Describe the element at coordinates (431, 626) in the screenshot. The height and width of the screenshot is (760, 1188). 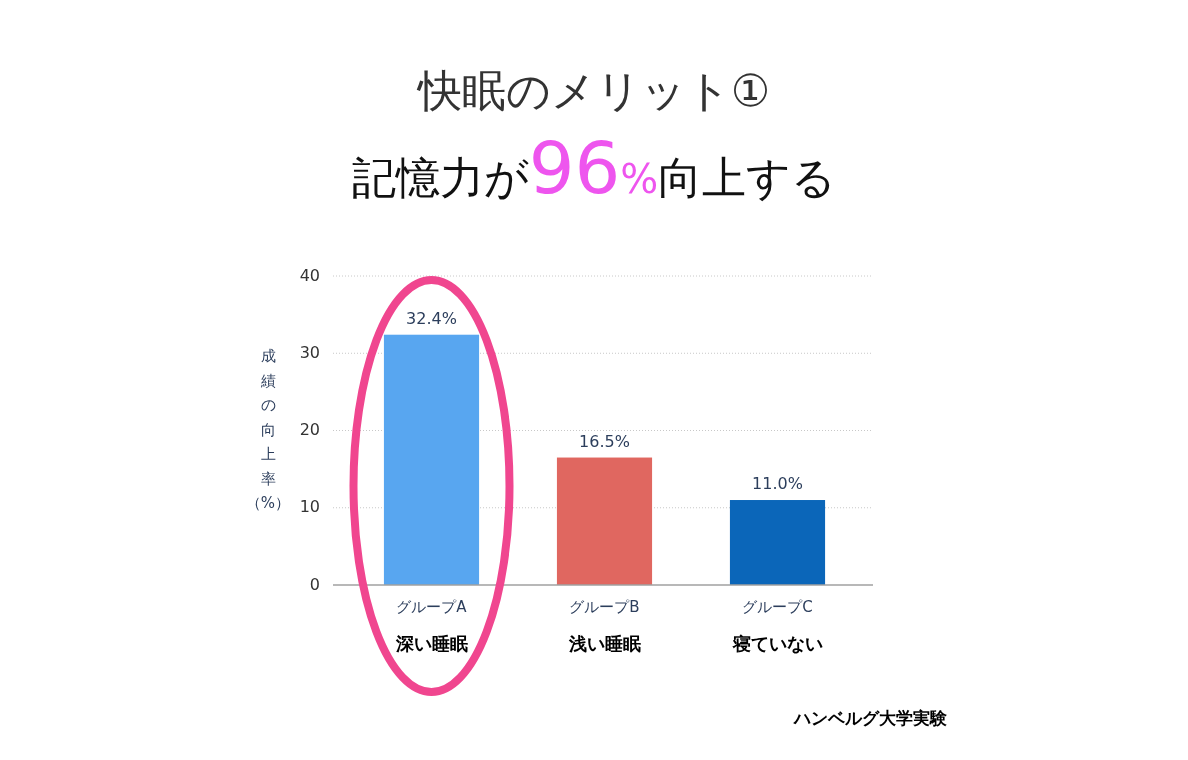
I see `x-tick-label: グループA 深い睡眠` at that location.